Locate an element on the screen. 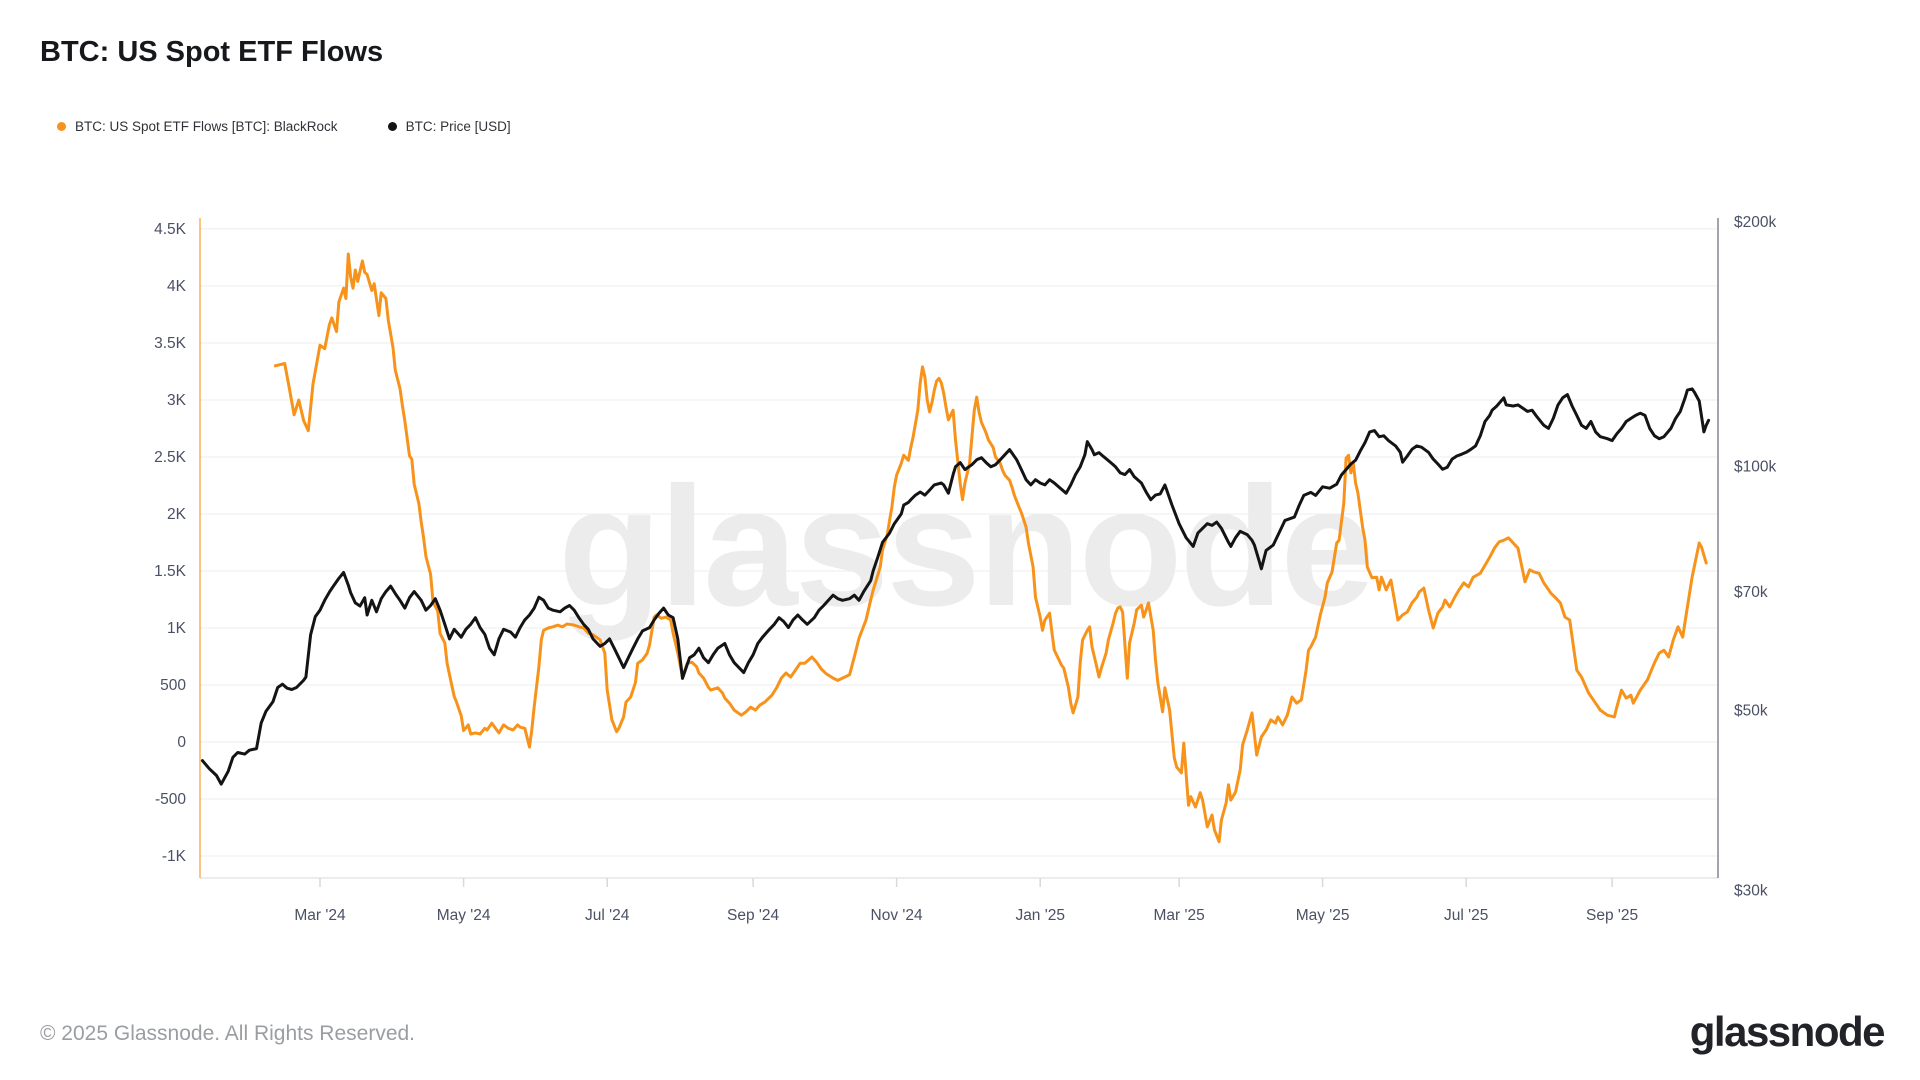  y-axis-right-tick-label: $200k is located at coordinates (1755, 222).